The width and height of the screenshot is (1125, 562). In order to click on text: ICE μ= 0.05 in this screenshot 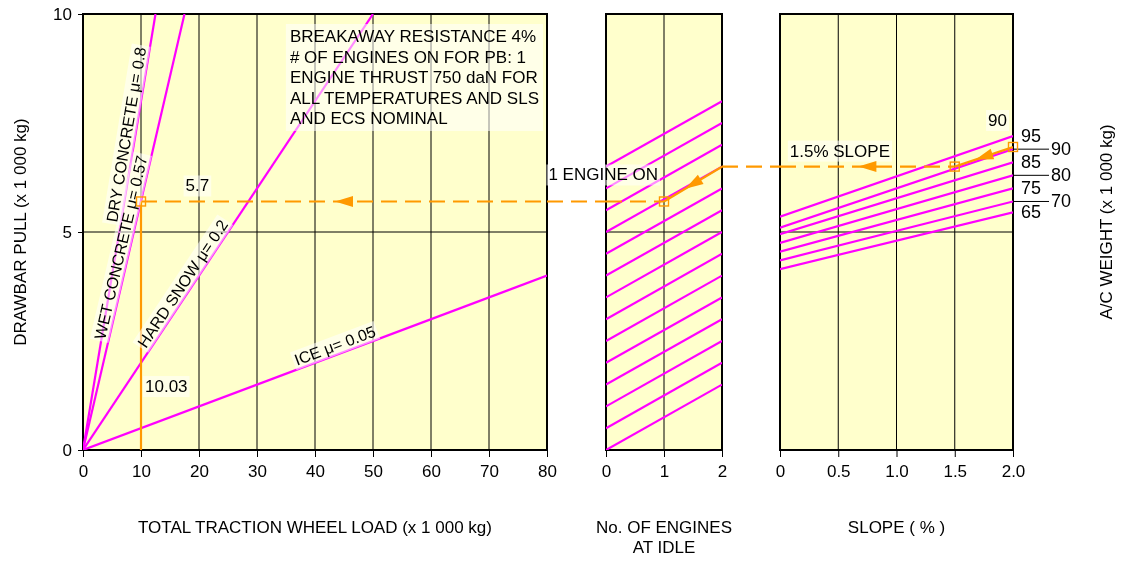, I will do `click(335, 345)`.